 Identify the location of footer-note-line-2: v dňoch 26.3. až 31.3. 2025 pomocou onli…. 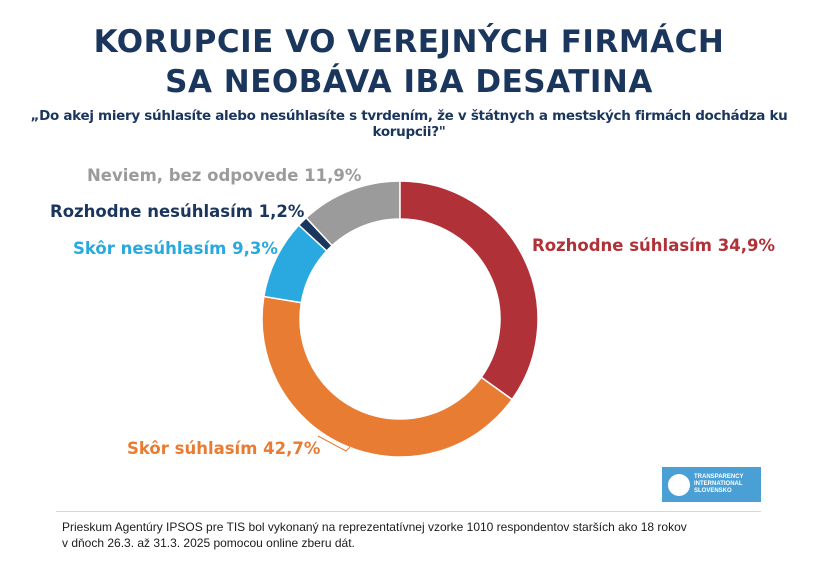
(208, 543).